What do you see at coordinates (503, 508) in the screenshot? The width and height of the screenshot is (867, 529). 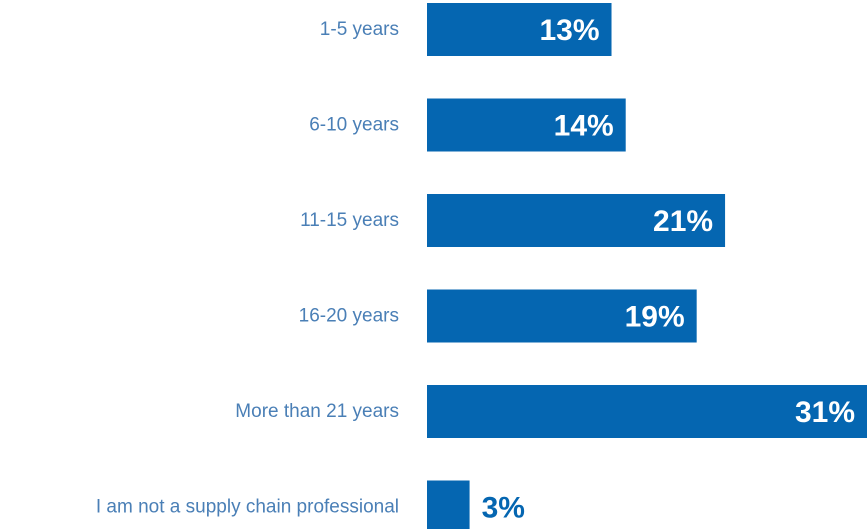 I see `value-label-i-am-not-a-supply-chain-professional: 3%` at bounding box center [503, 508].